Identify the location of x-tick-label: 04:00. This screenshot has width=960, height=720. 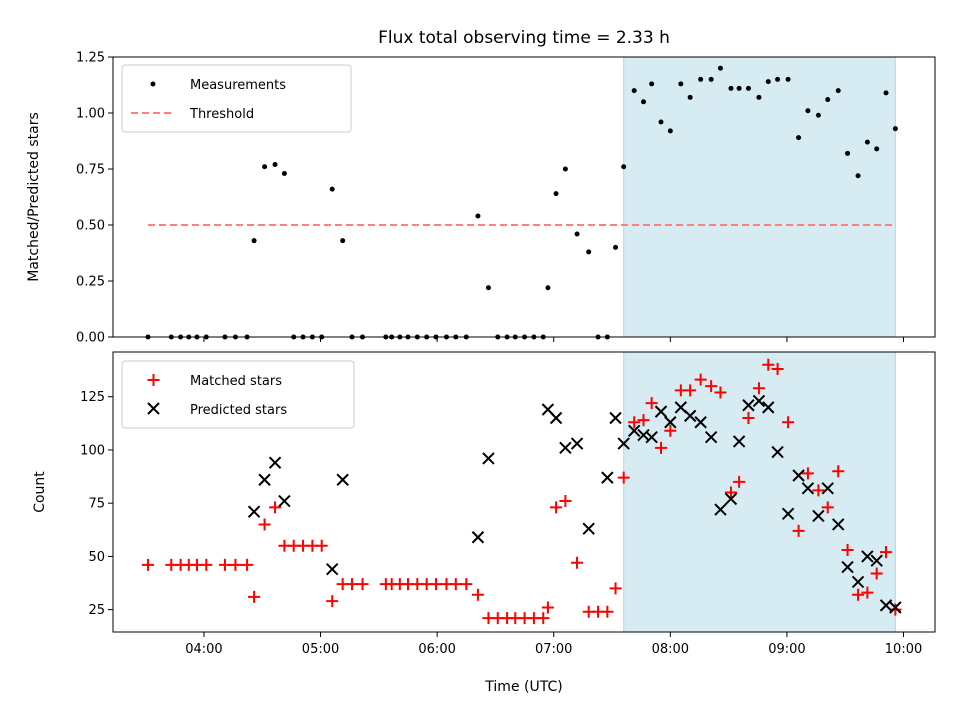
(203, 649).